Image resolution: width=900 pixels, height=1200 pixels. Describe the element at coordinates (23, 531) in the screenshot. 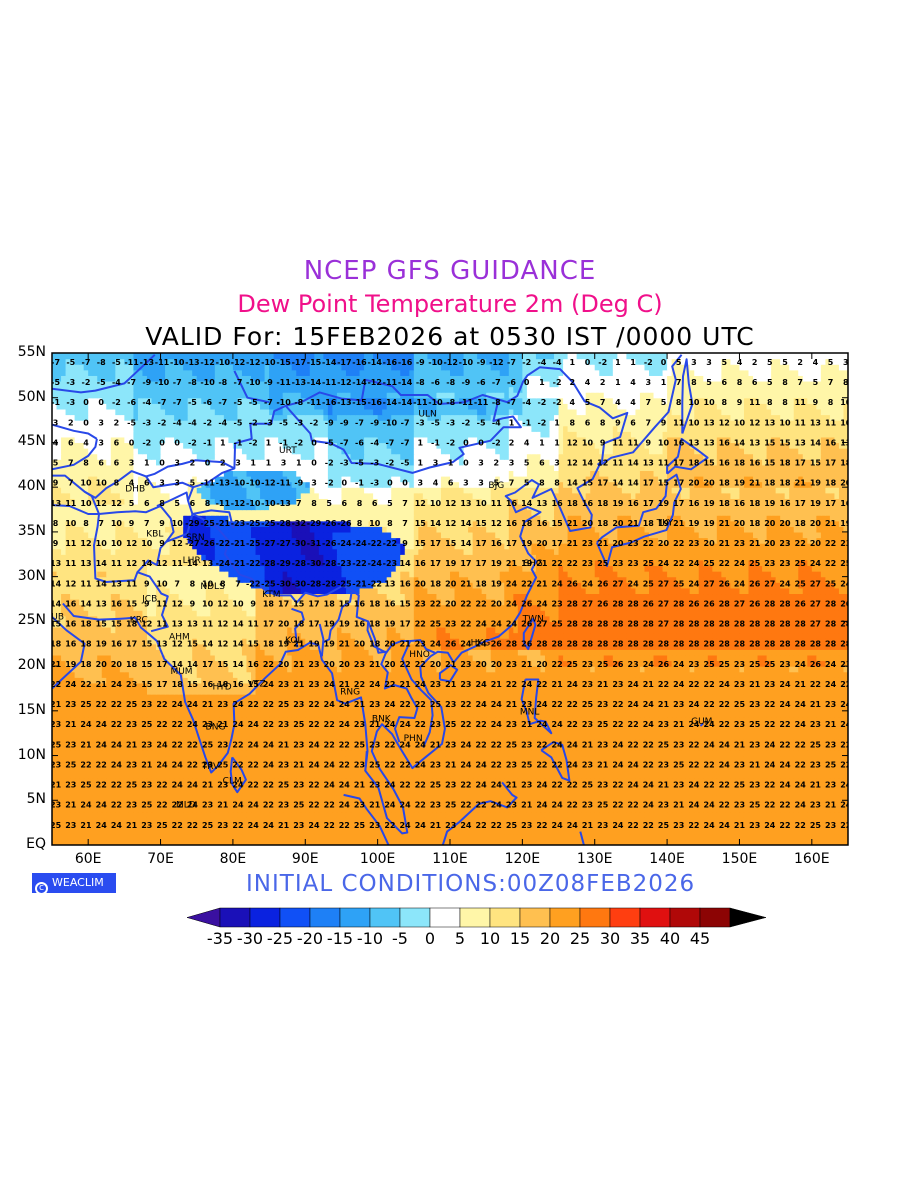

I see `y-axis-label: 35N` at that location.